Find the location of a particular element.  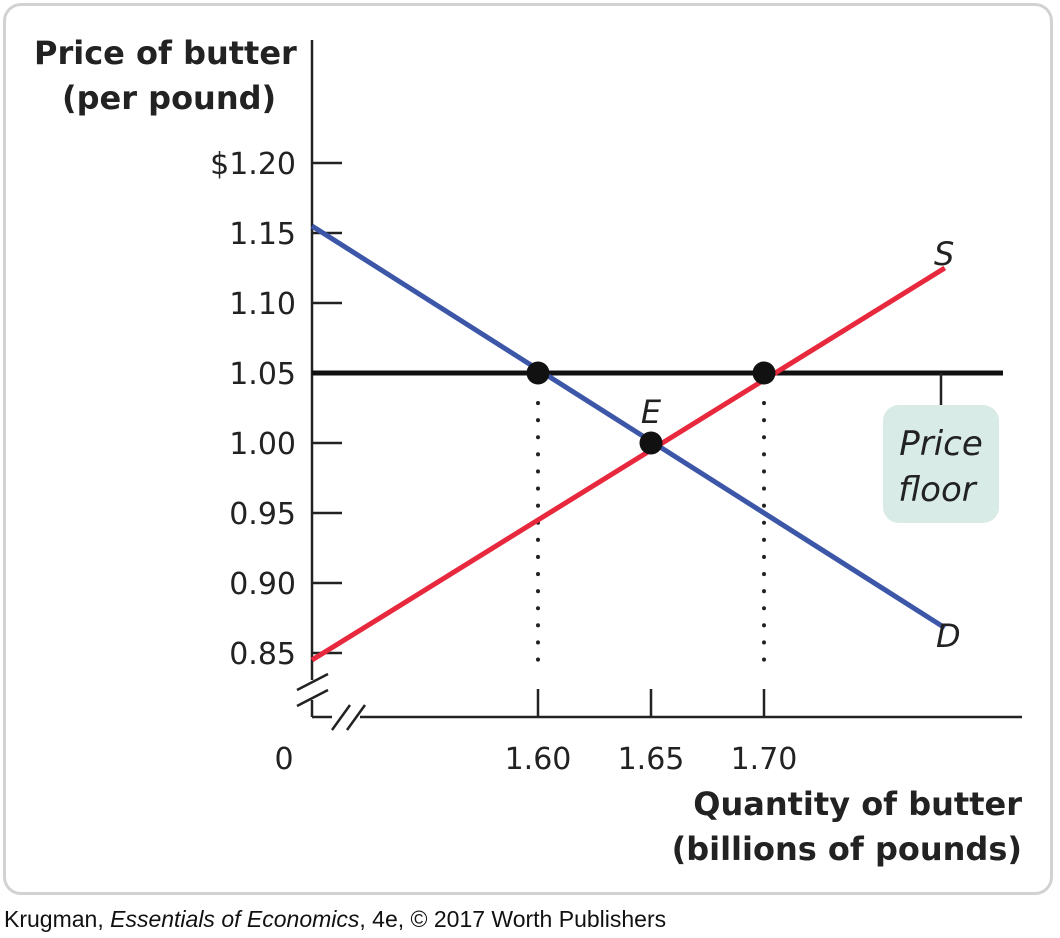

equilibrium-label: E is located at coordinates (651, 412).